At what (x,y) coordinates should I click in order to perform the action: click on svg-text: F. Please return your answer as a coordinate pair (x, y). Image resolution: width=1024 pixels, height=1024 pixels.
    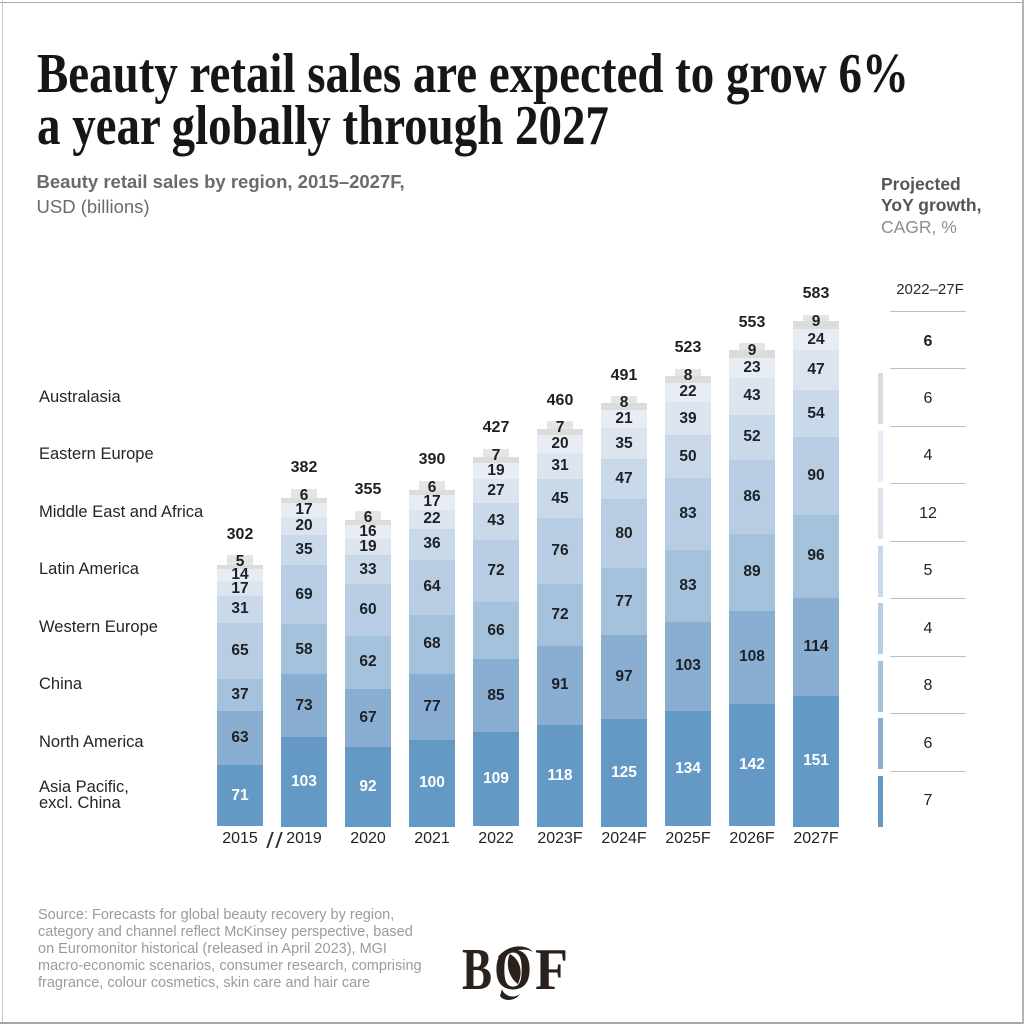
    Looking at the image, I should click on (551, 972).